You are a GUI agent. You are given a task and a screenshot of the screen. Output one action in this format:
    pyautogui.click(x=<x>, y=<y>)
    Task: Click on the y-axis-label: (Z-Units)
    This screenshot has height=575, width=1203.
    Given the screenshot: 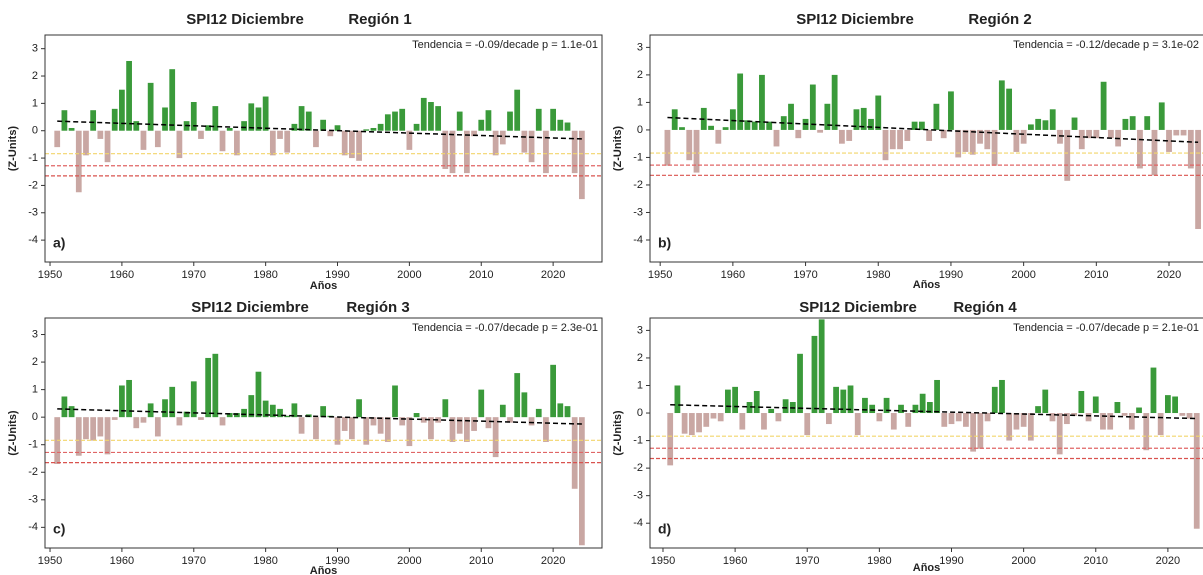 What is the action you would take?
    pyautogui.click(x=13, y=149)
    